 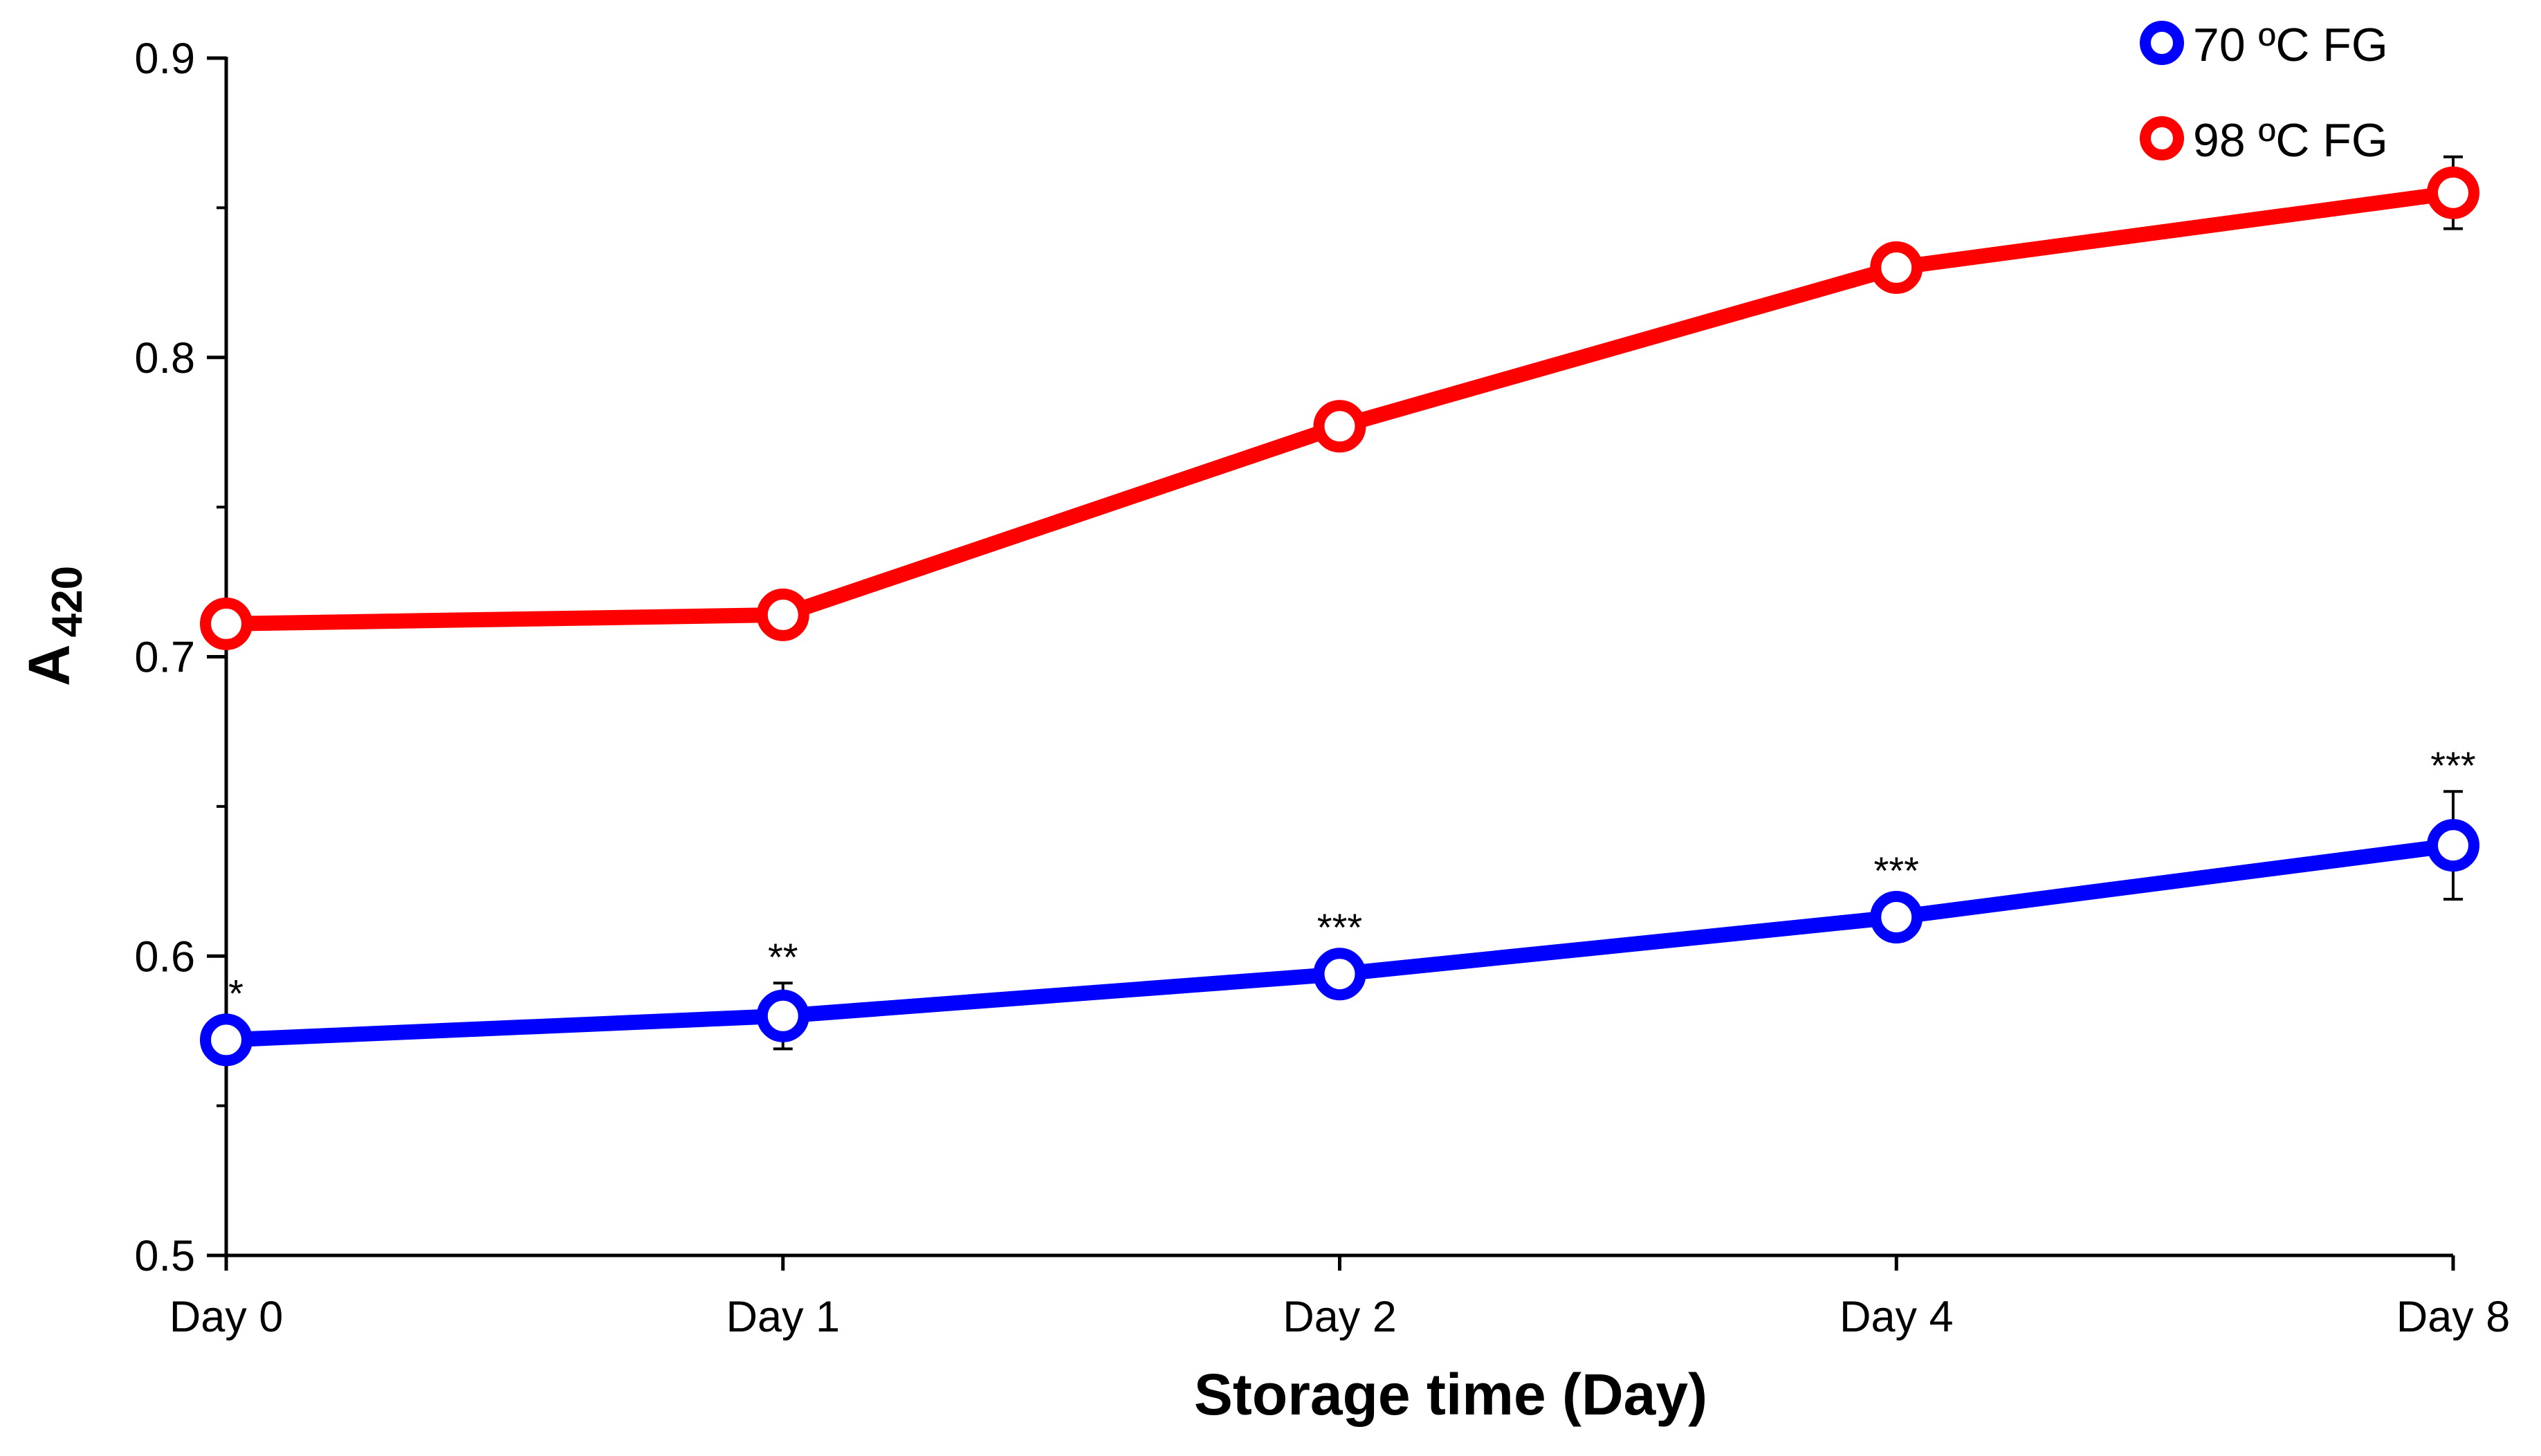 I want to click on significance-label: **, so click(x=783, y=957).